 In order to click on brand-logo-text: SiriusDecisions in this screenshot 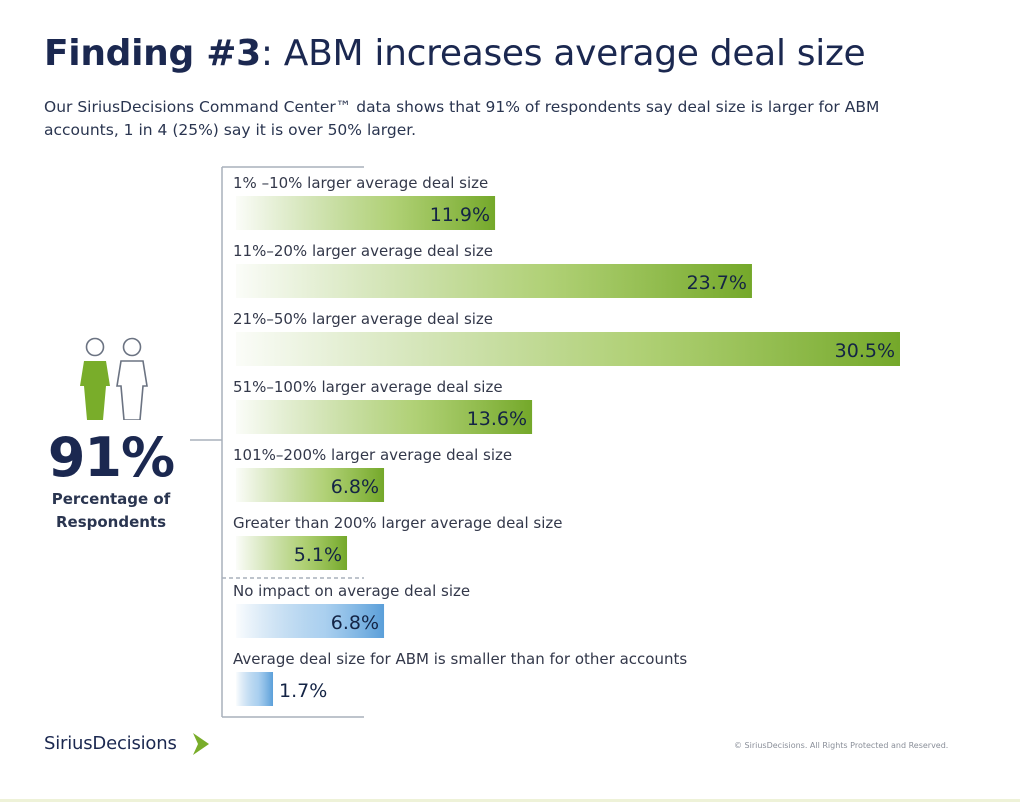, I will do `click(110, 743)`.